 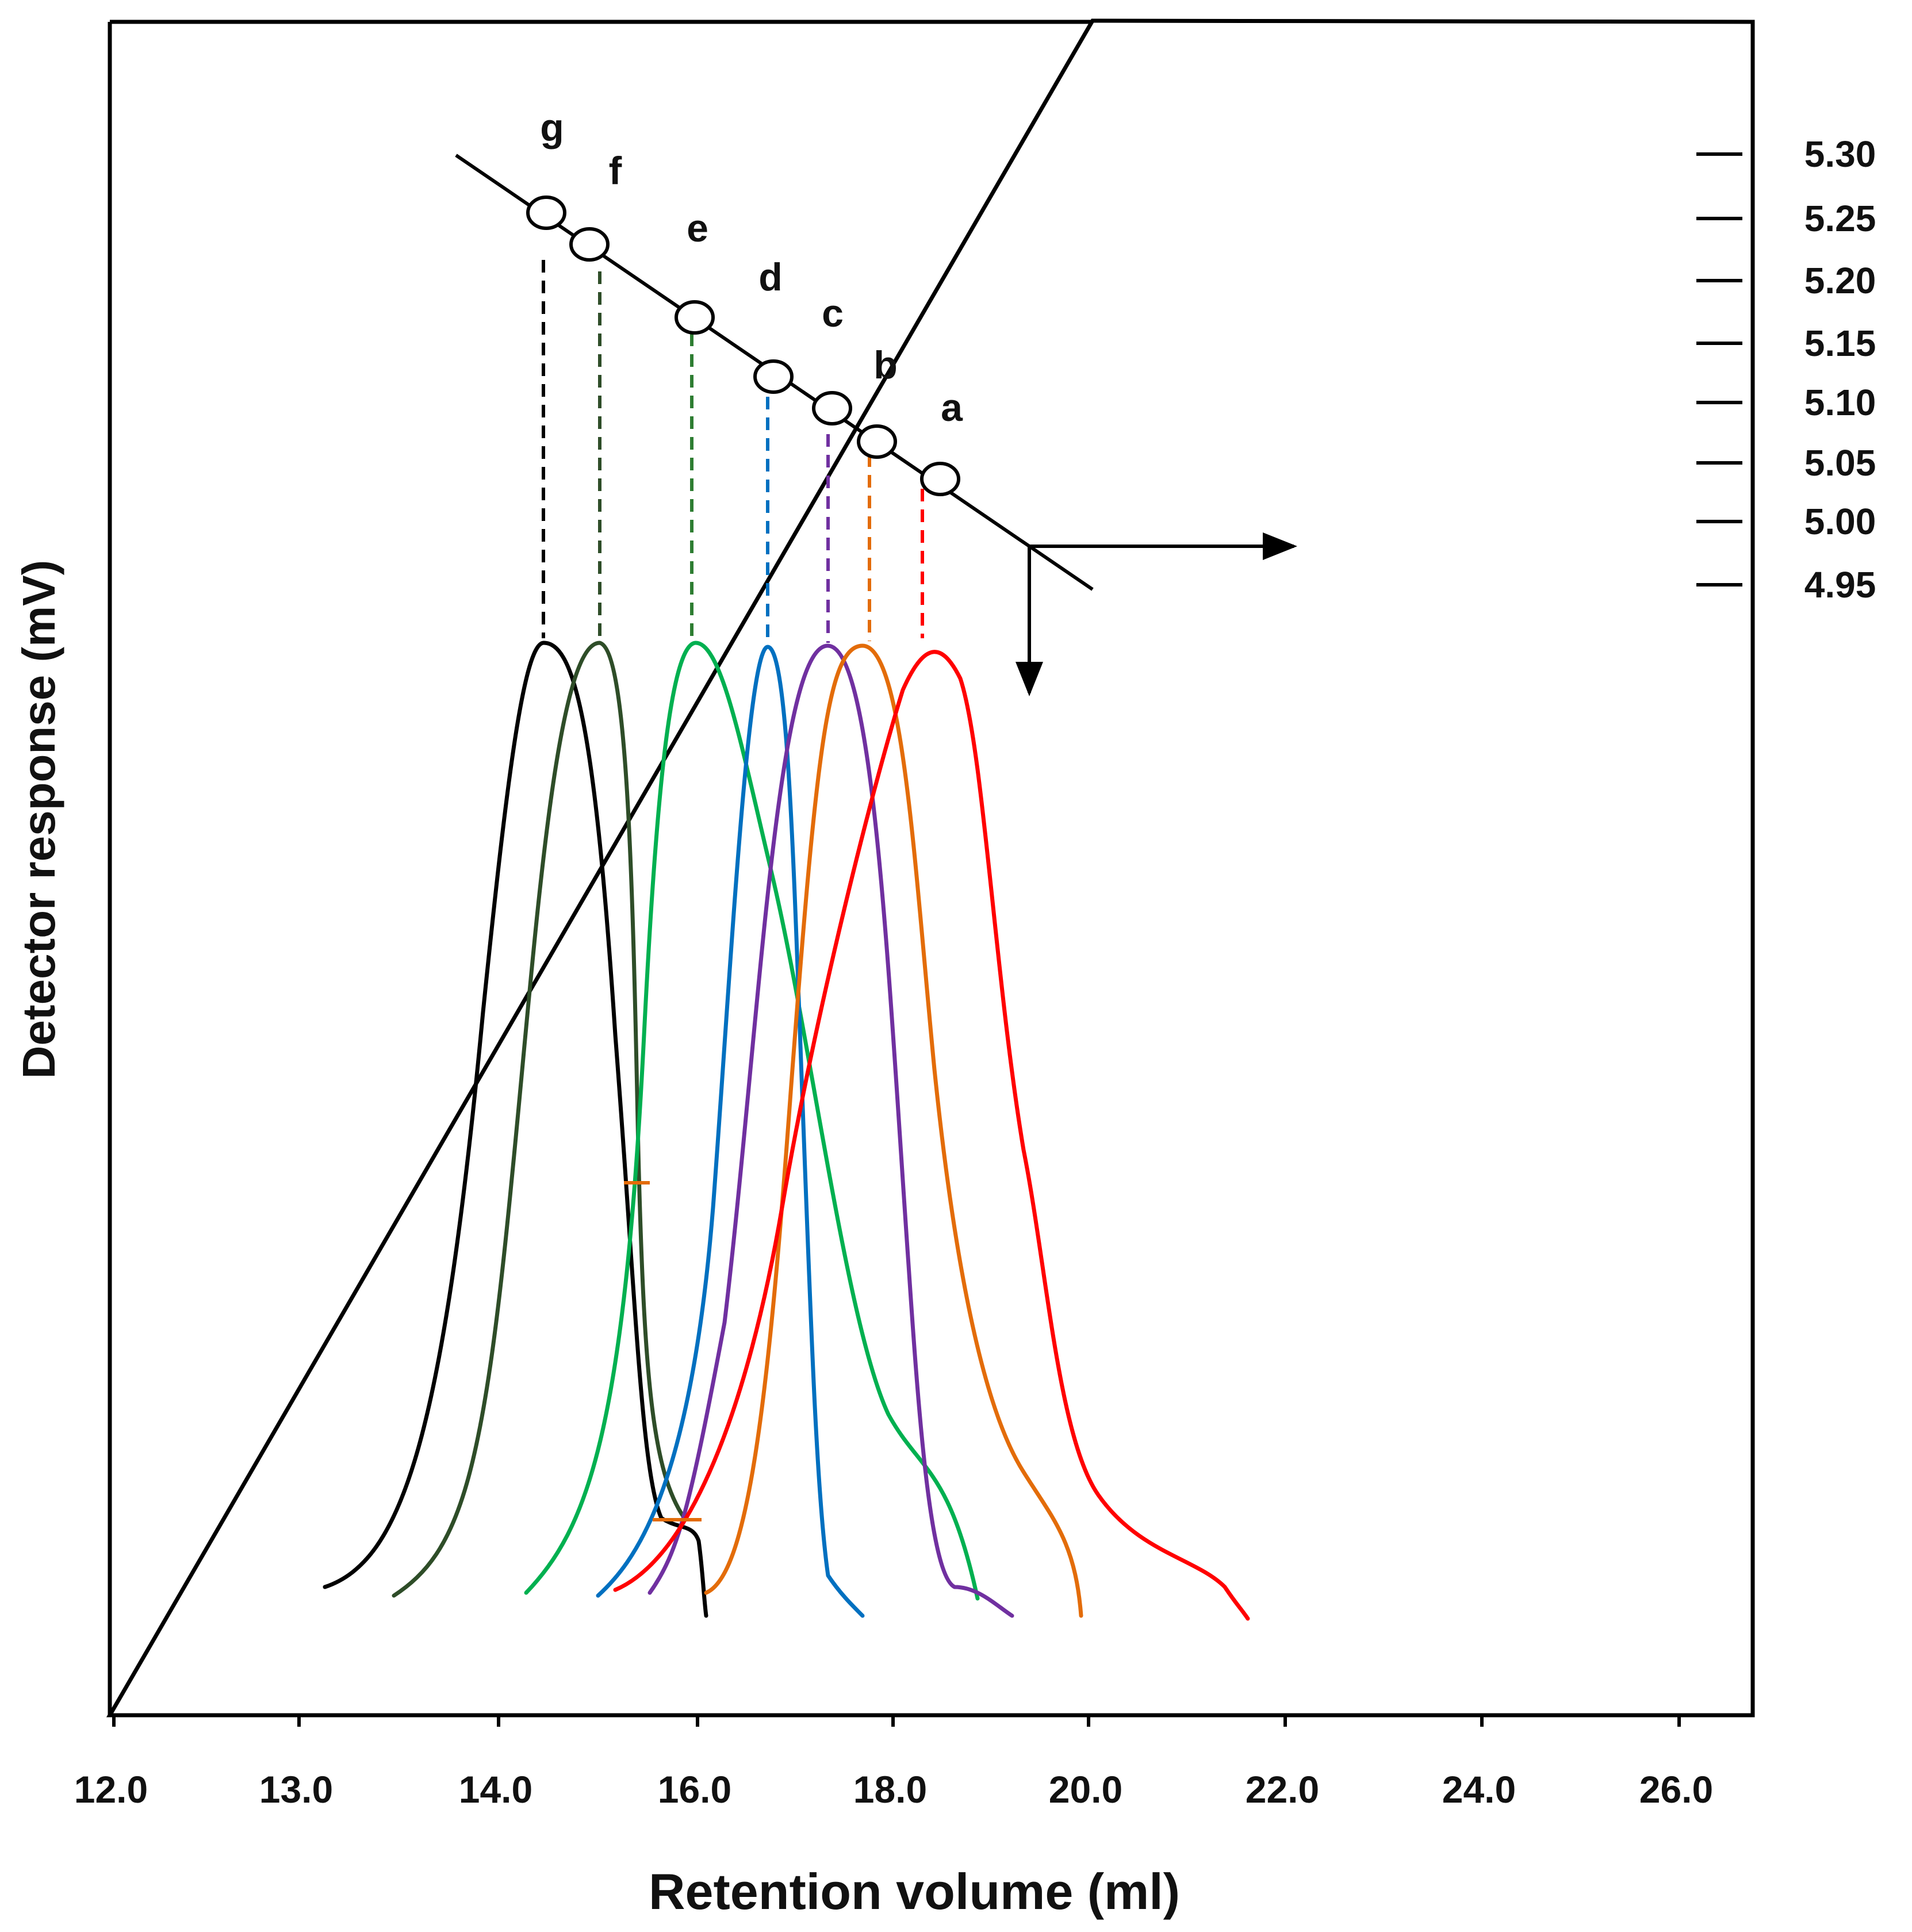 I want to click on x-tick-label: 24.0, so click(x=1479, y=1789).